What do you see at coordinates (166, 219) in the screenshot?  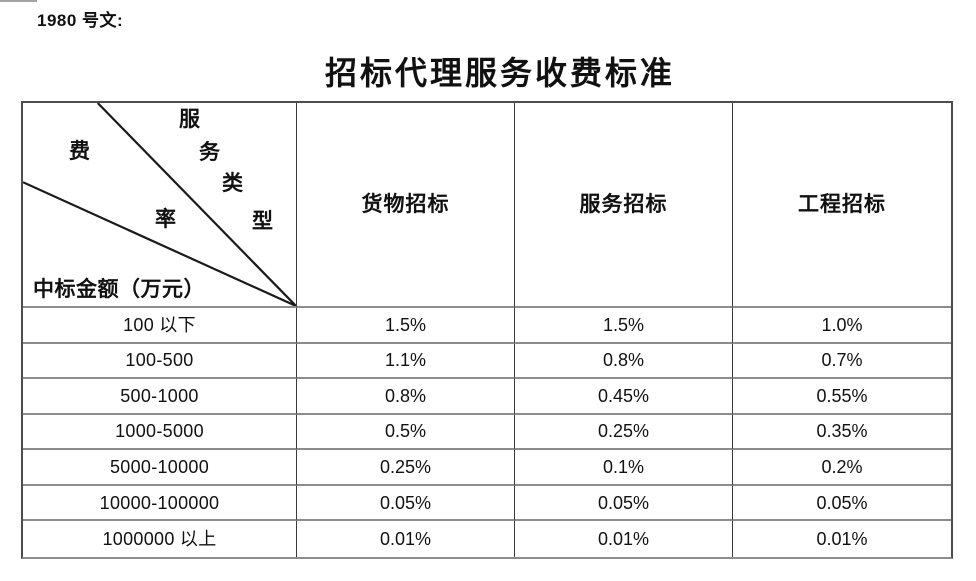 I see `corner-label-rate-char: 率` at bounding box center [166, 219].